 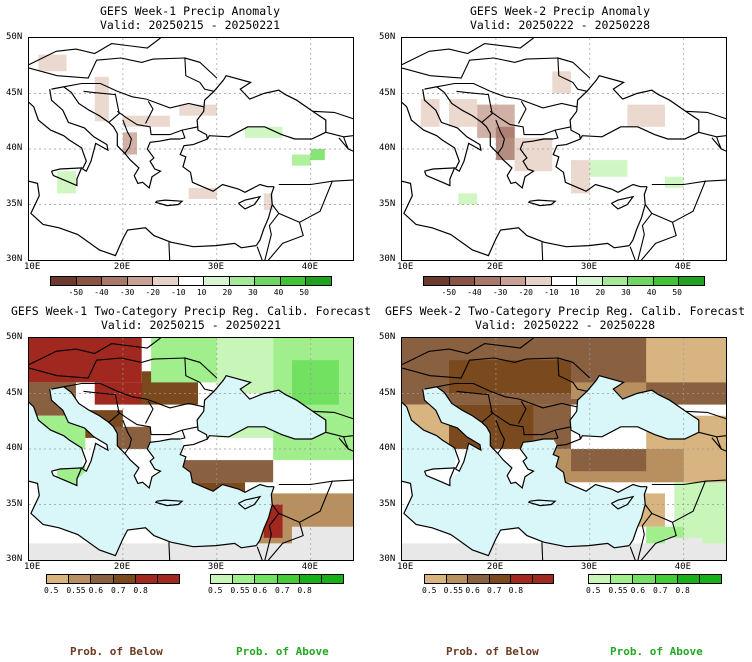 I want to click on colorbar-tick-label: 50, so click(x=677, y=292).